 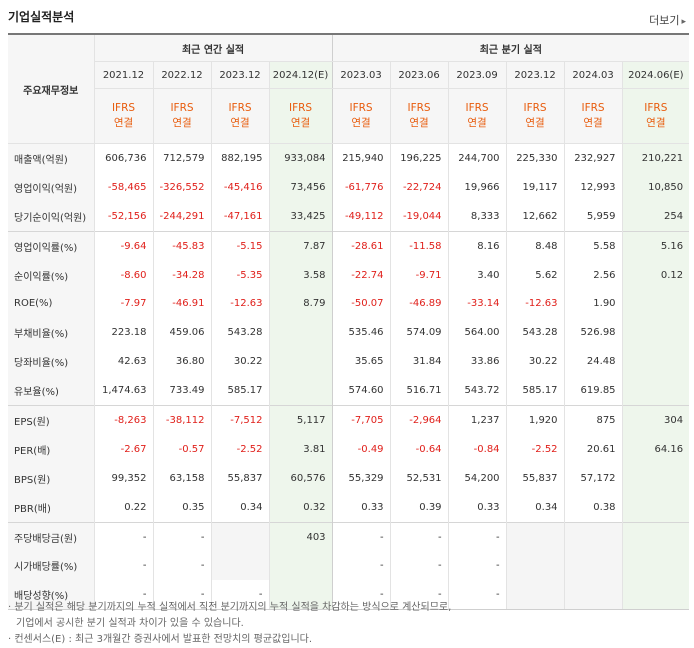 I want to click on table-cell: 42.63, so click(x=123, y=362).